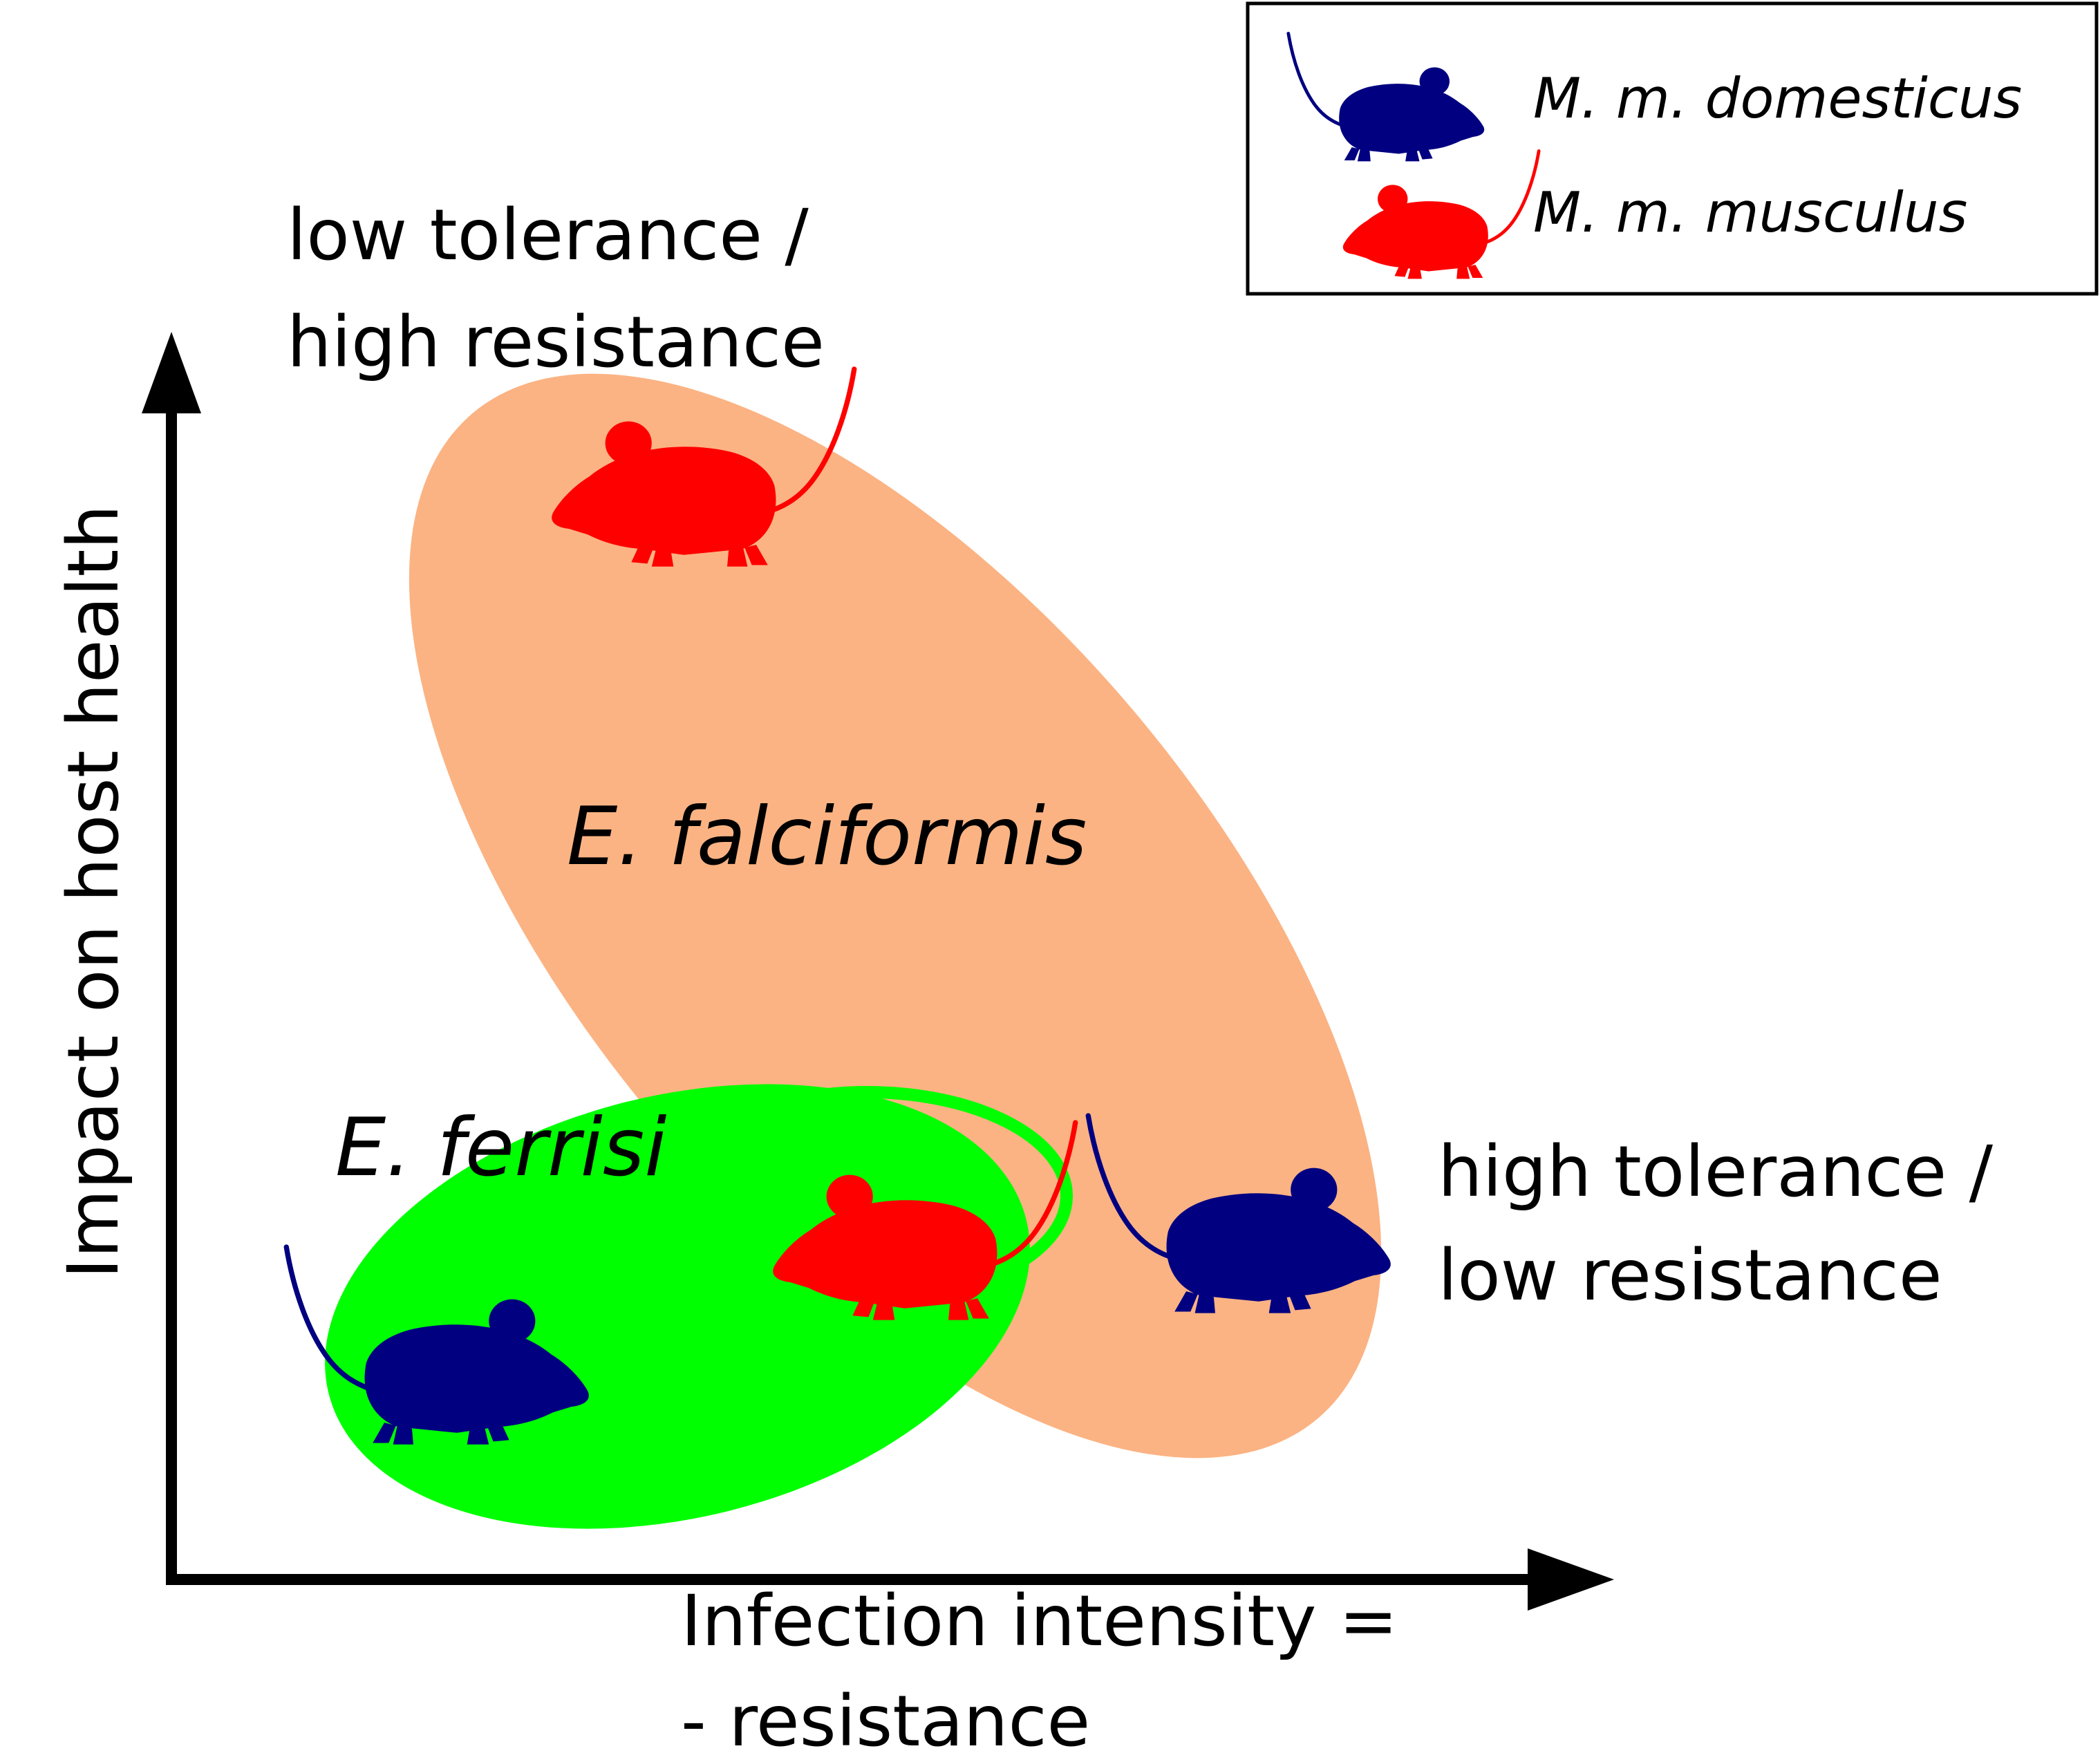  What do you see at coordinates (1040, 1621) in the screenshot?
I see `x-axis-label-line1: Infection intensity =` at bounding box center [1040, 1621].